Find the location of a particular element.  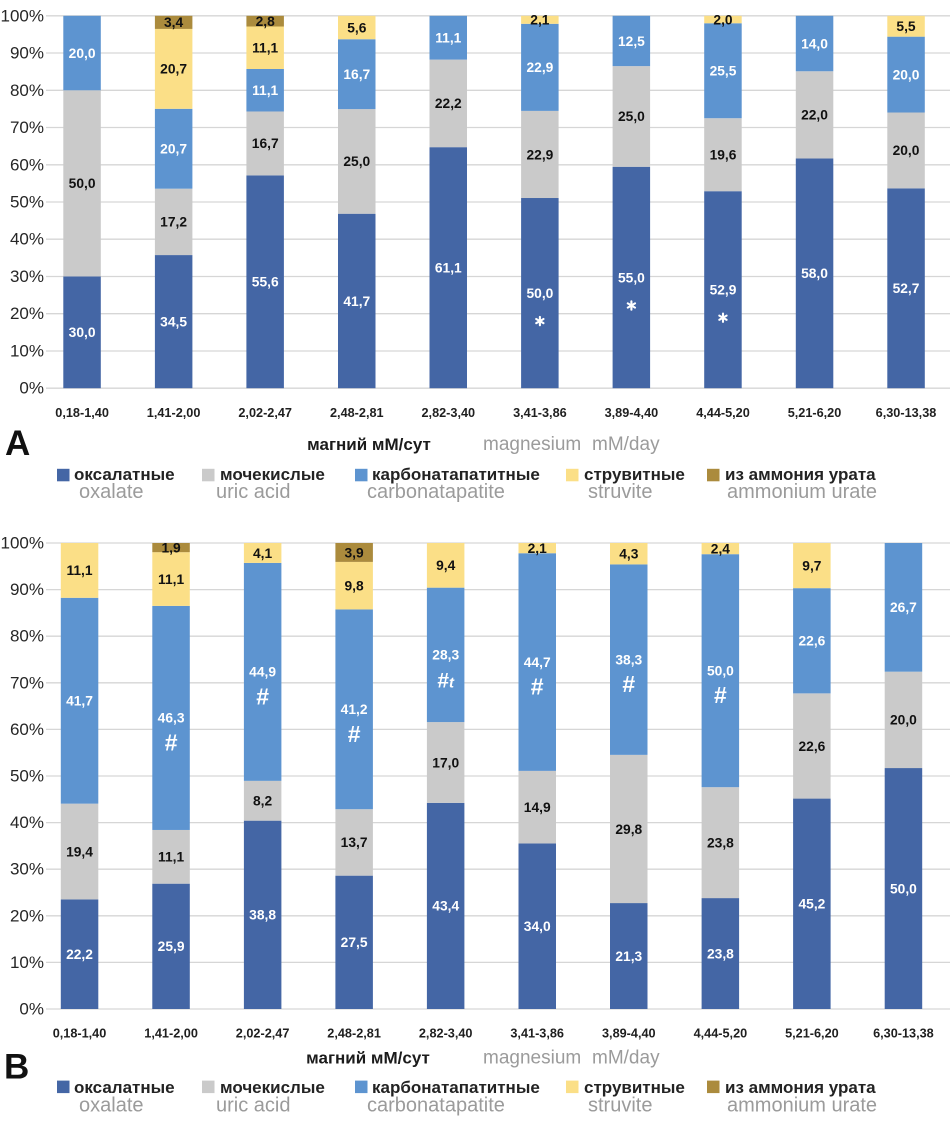

svg-text: 52,9 is located at coordinates (723, 290).